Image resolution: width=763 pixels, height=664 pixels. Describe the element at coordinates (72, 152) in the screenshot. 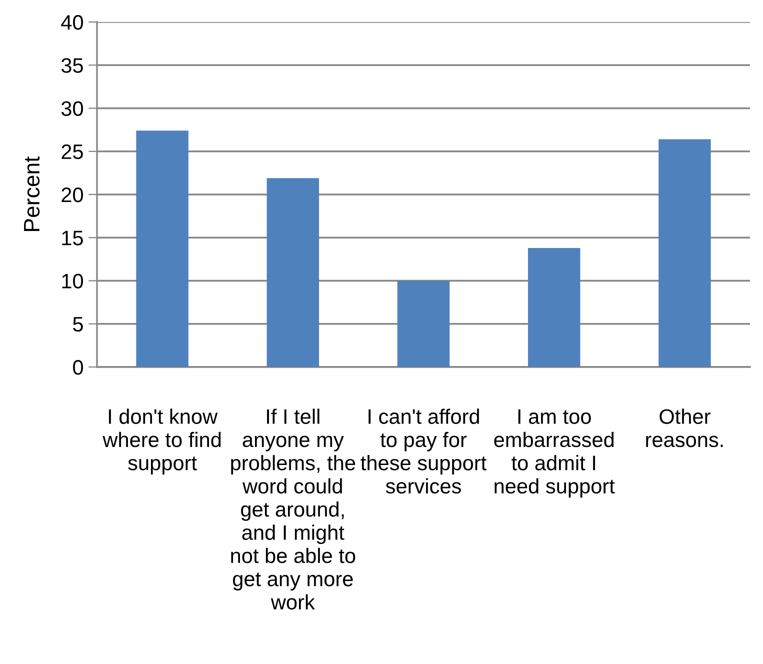

I see `y-tick-label: 25` at that location.